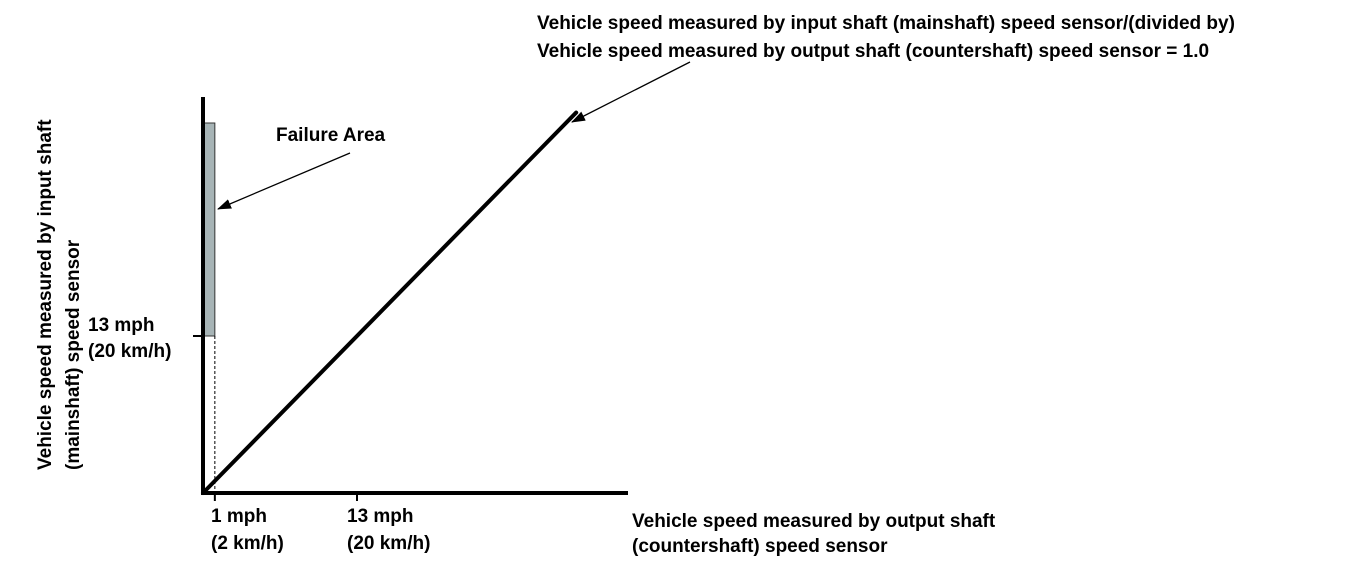  What do you see at coordinates (331, 135) in the screenshot?
I see `failure-area-label: Failure Area` at bounding box center [331, 135].